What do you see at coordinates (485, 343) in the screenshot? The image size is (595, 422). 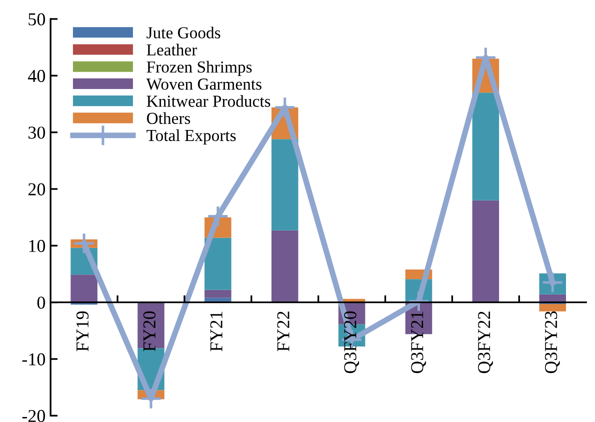 I see `x-tick-label: Q3FY22` at bounding box center [485, 343].